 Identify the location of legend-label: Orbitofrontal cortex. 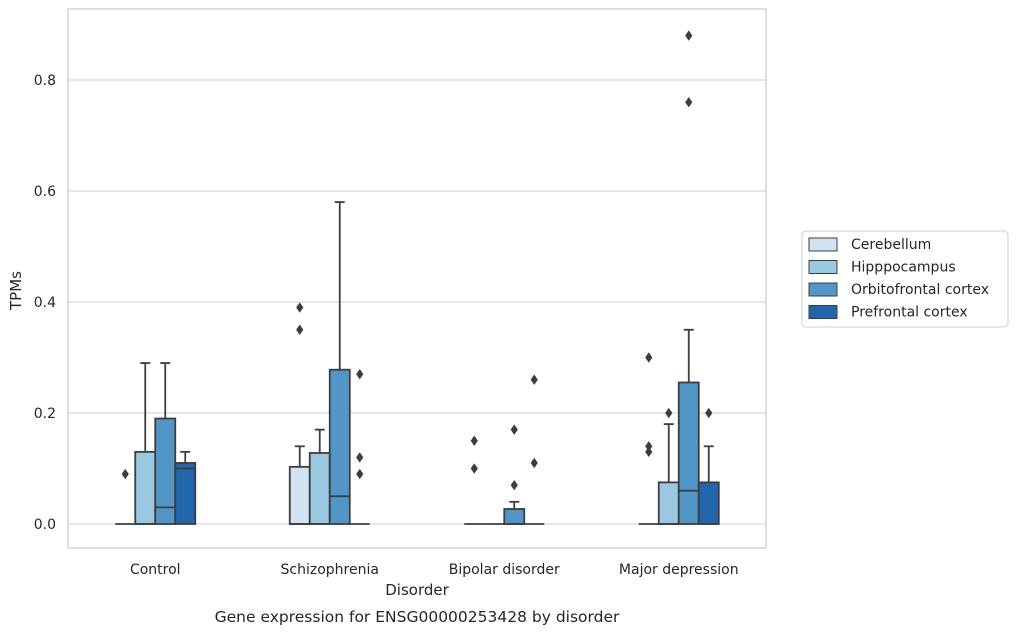
(920, 290).